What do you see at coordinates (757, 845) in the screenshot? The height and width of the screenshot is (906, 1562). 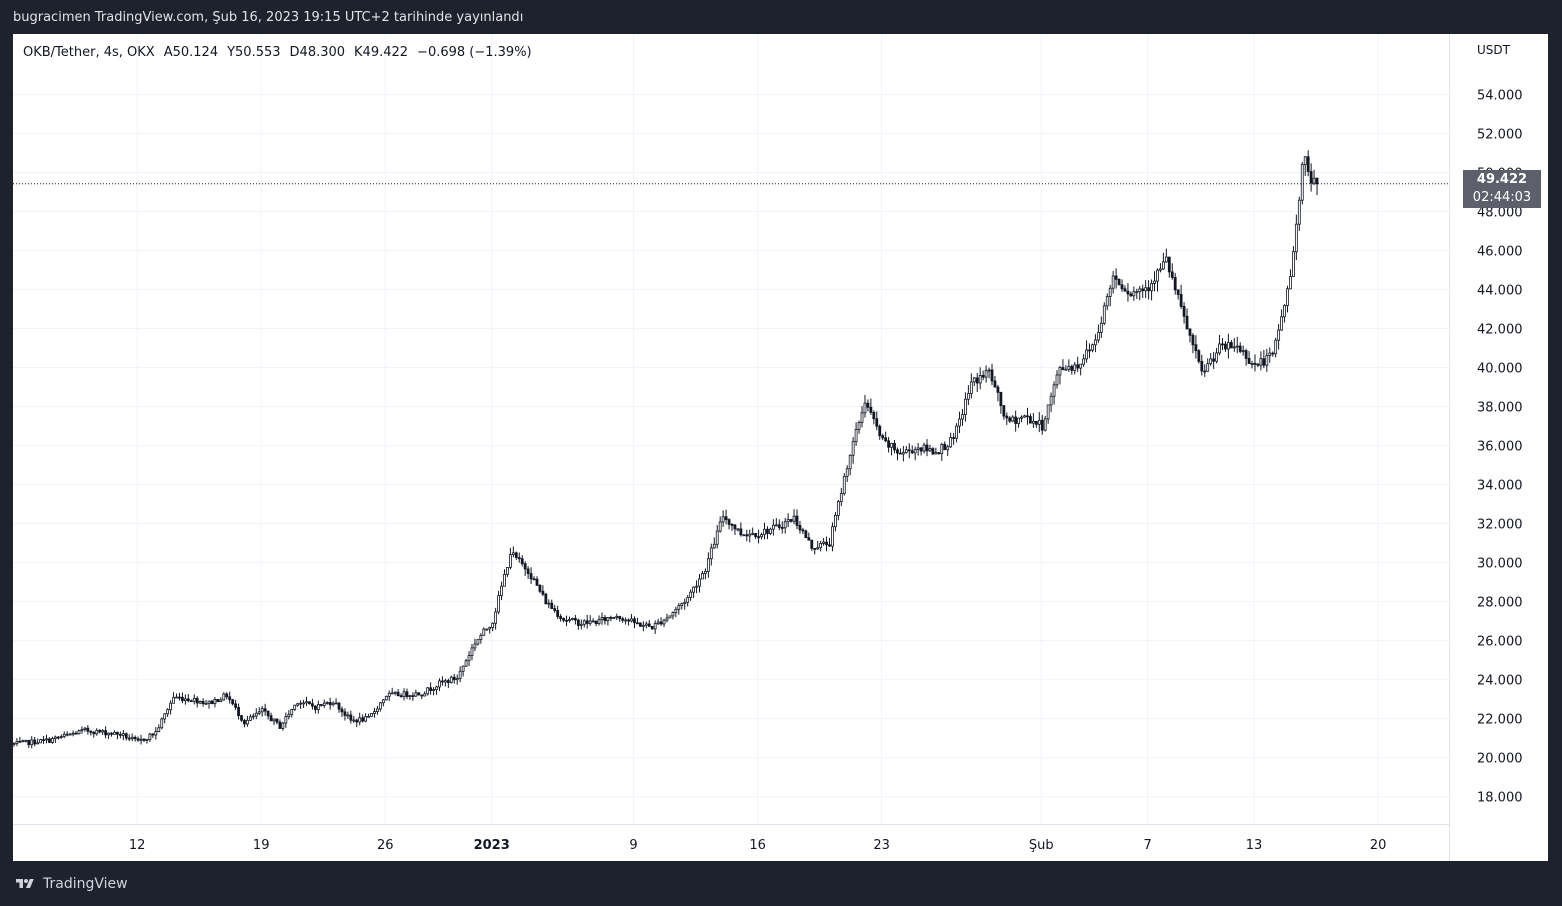 I see `x-tick-label: 16` at bounding box center [757, 845].